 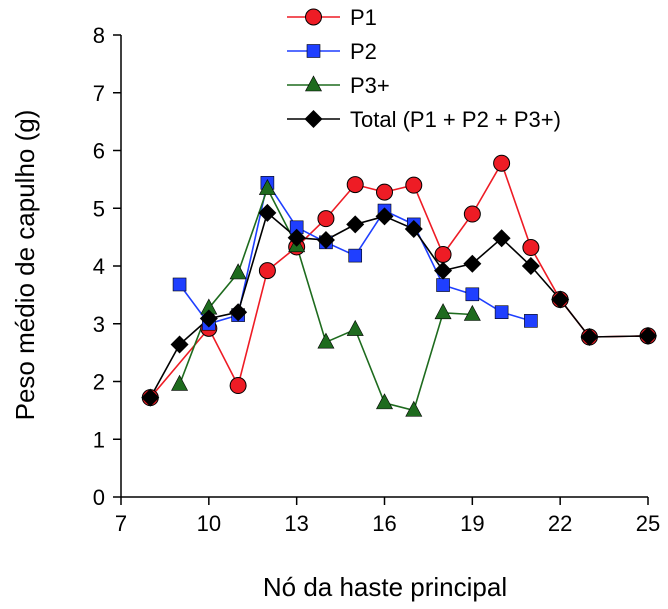 What do you see at coordinates (370, 85) in the screenshot?
I see `legend-item-3-label: P3+` at bounding box center [370, 85].